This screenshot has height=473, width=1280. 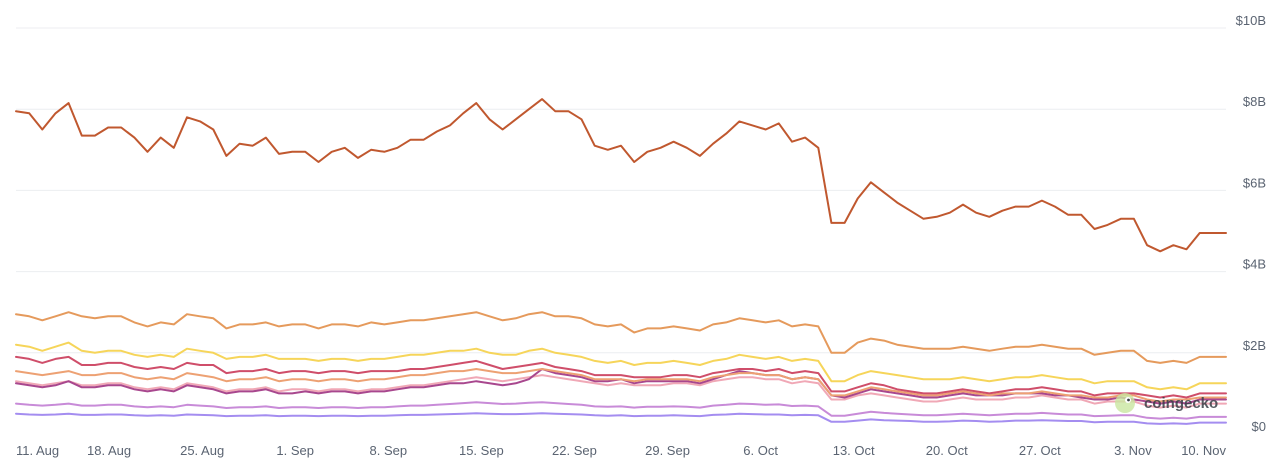 What do you see at coordinates (854, 450) in the screenshot?
I see `x-tick-label: 13. Oct` at bounding box center [854, 450].